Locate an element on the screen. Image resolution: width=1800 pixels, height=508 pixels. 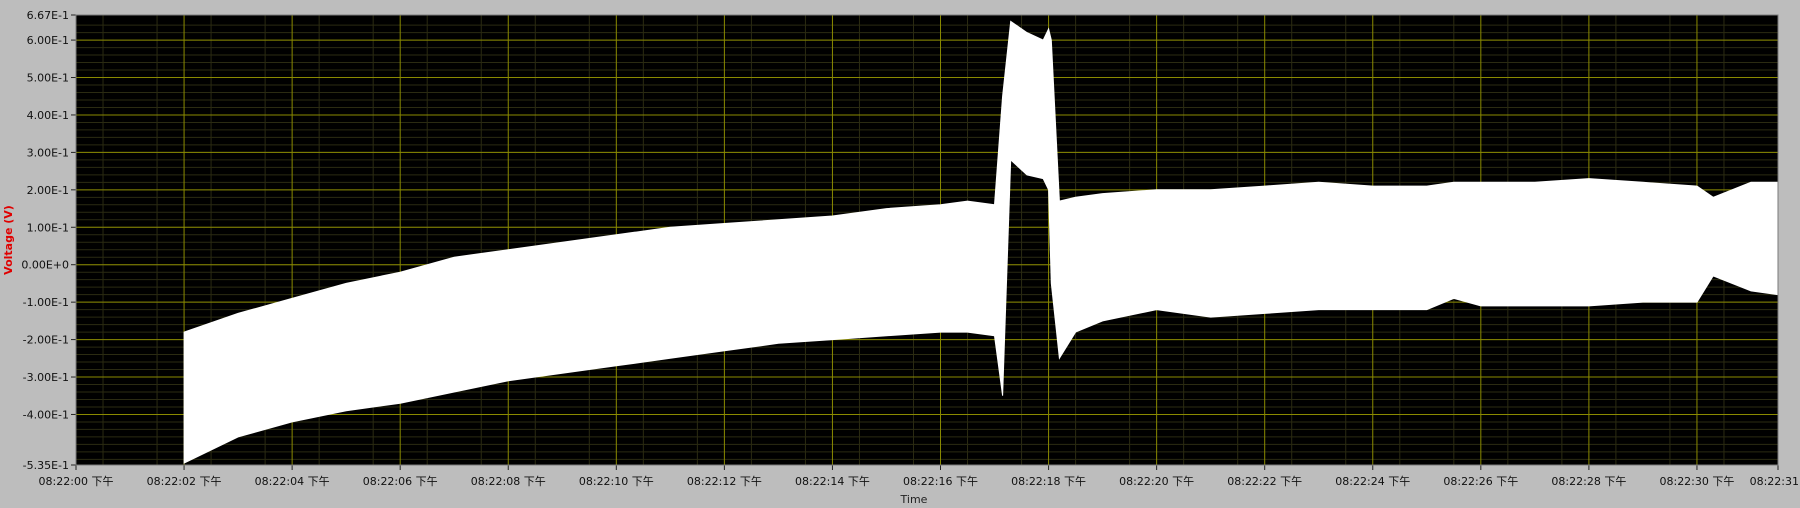
y-tick-label: 1.00E-1 is located at coordinates (48, 227).